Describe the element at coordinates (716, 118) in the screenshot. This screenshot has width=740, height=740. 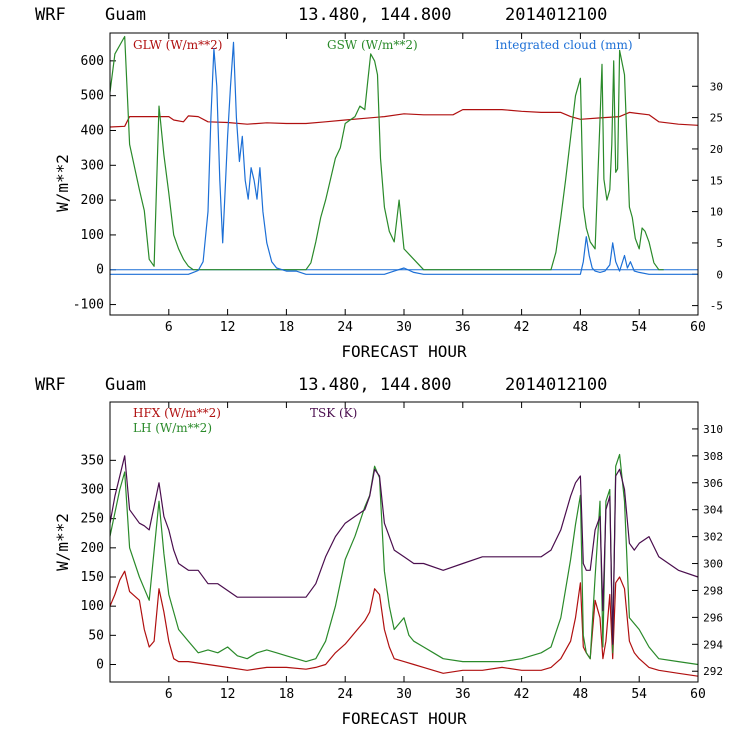
I see `y2-tick-label: 25` at that location.